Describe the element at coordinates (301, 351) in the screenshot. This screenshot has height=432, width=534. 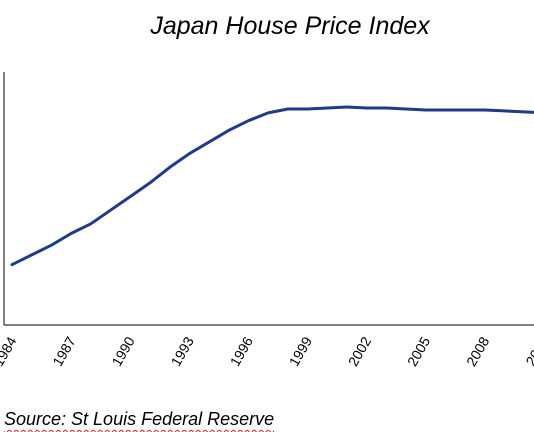
I see `x-tick-label: 1999` at that location.